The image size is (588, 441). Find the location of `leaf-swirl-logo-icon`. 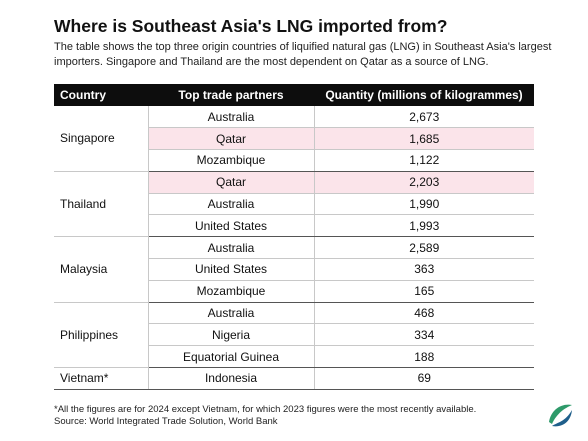

leaf-swirl-logo-icon is located at coordinates (560, 415).